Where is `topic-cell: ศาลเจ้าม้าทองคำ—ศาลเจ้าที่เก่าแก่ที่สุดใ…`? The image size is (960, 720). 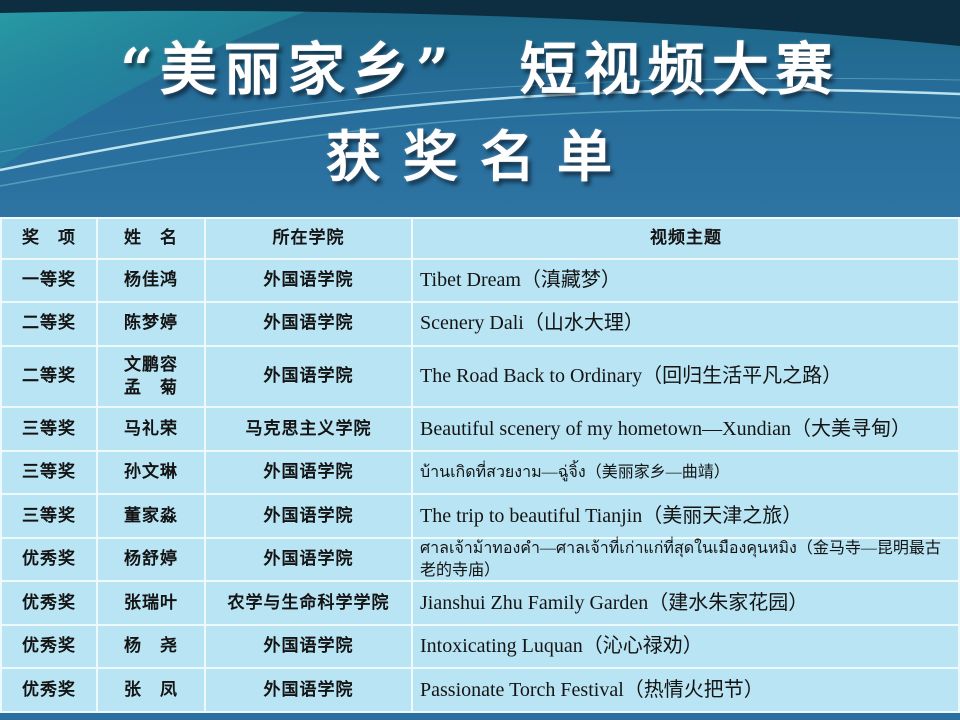 topic-cell: ศาลเจ้าม้าทองคำ—ศาลเจ้าที่เก่าแก่ที่สุดใ… is located at coordinates (685, 559).